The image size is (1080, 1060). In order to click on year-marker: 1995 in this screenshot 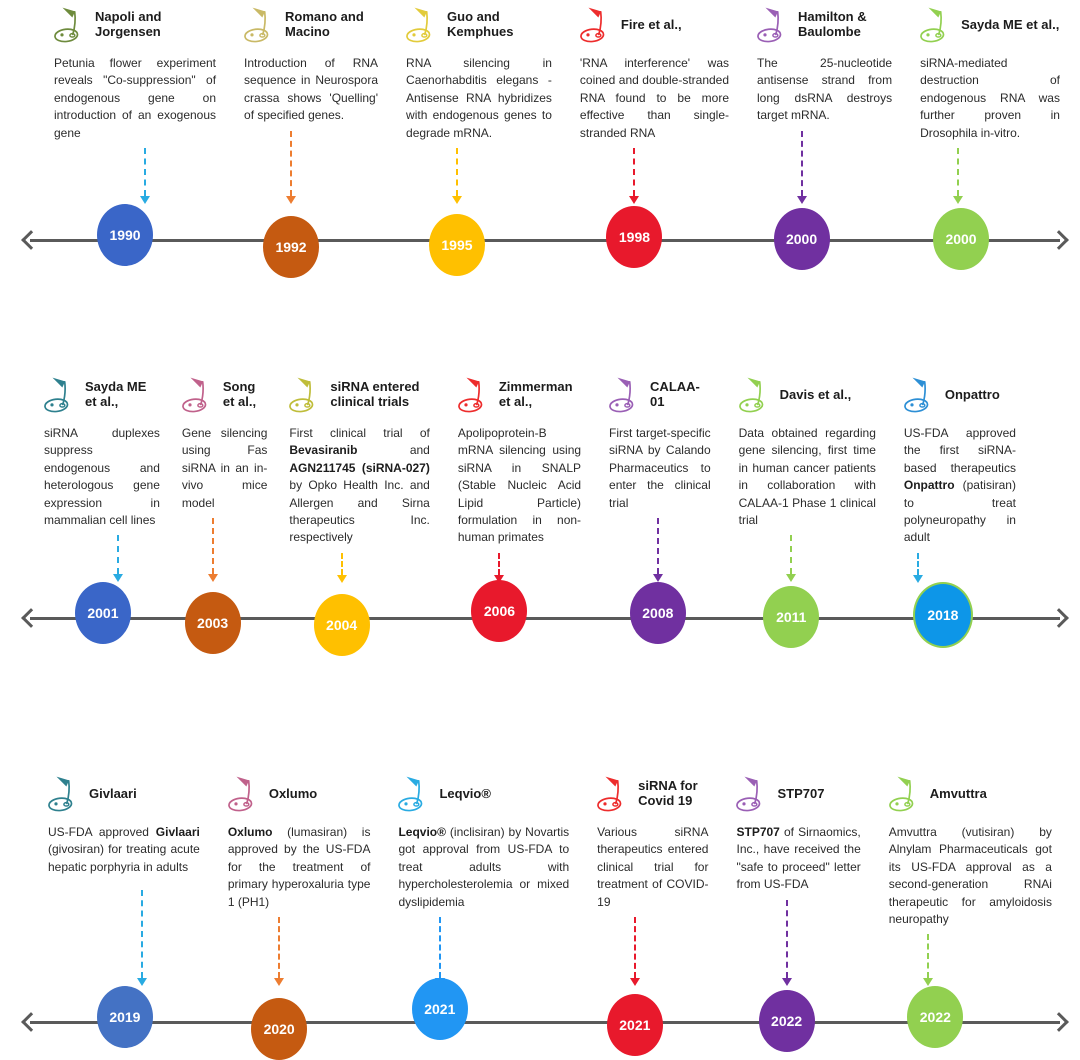, I will do `click(456, 245)`.